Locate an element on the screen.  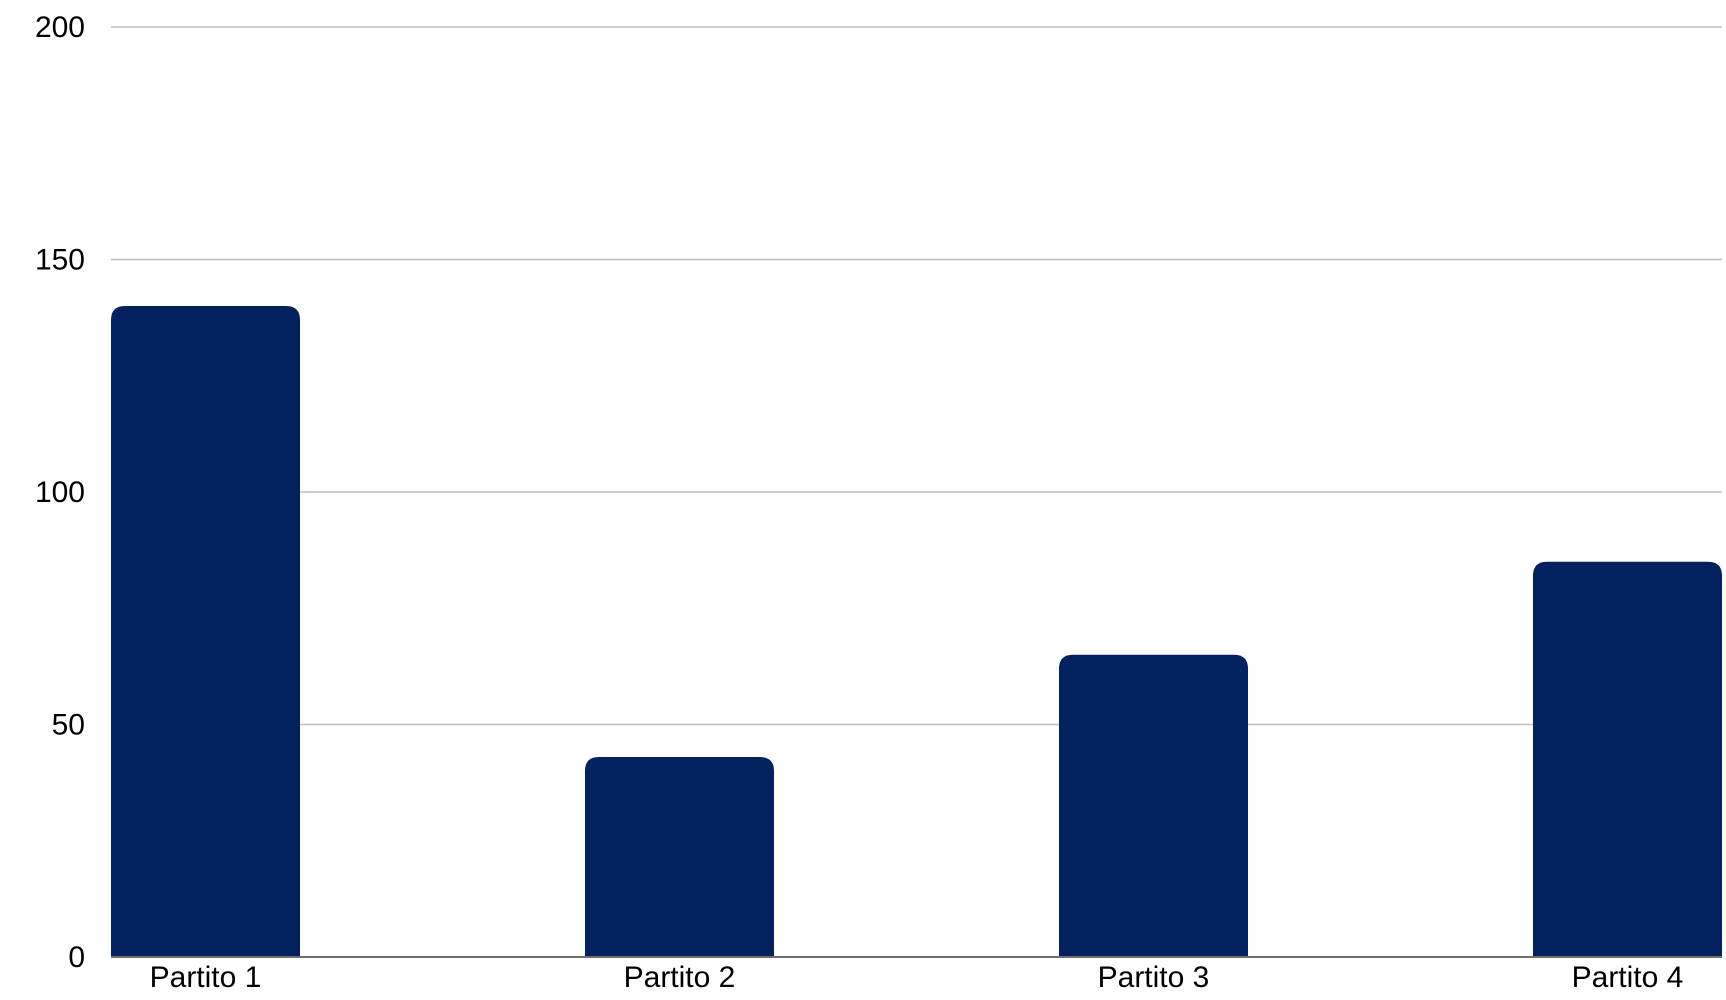
y-tick-label: 150 is located at coordinates (60, 260).